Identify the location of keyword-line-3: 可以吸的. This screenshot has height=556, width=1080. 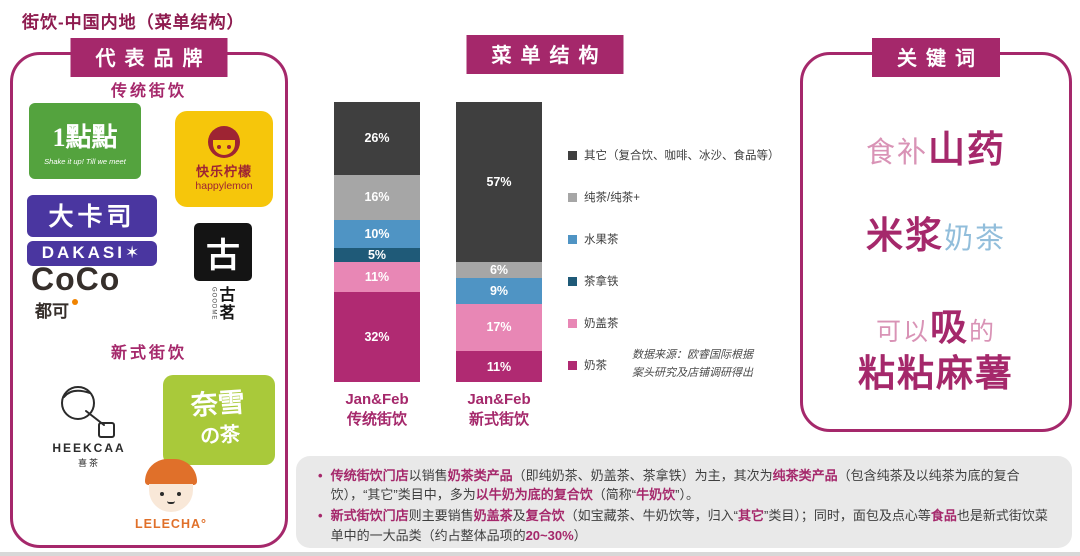
(936, 324).